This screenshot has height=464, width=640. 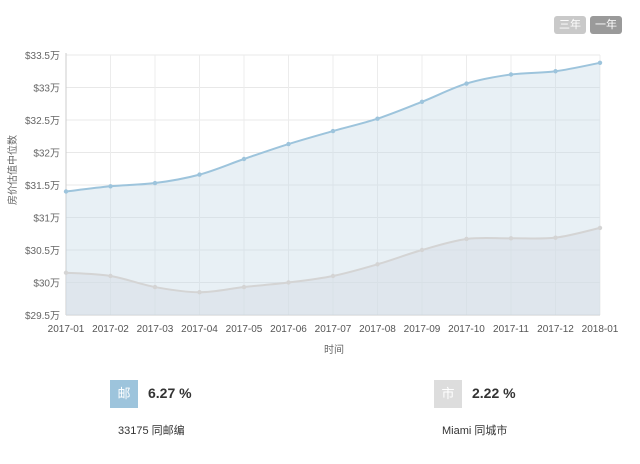 I want to click on x-tick-label: 2018-01, so click(x=600, y=329).